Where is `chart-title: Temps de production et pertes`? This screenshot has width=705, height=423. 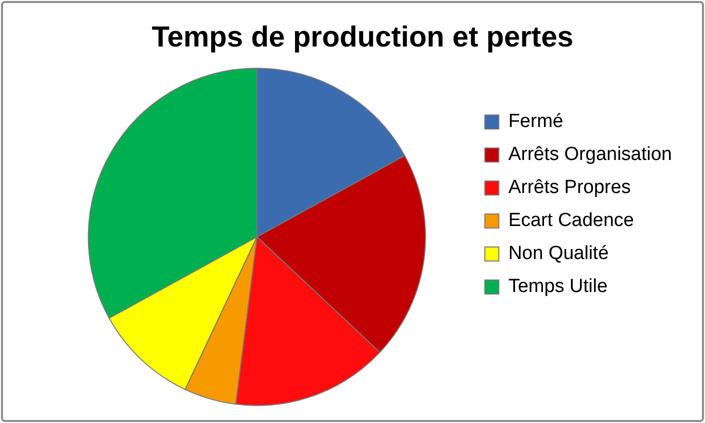
chart-title: Temps de production et pertes is located at coordinates (363, 37).